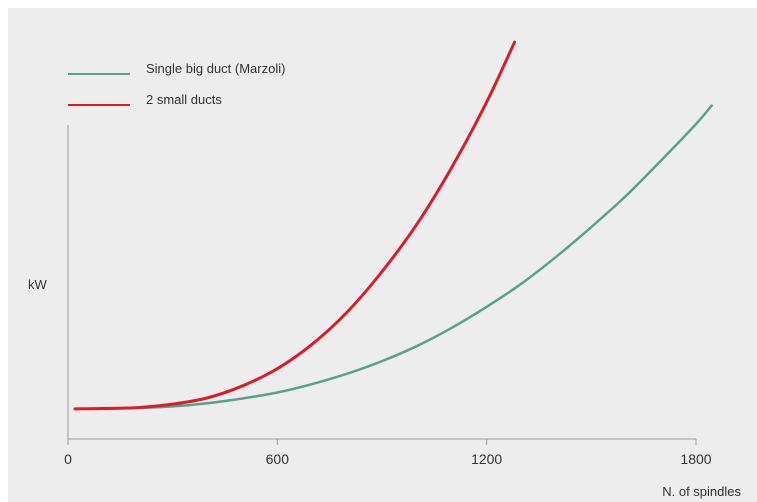 This screenshot has height=502, width=757. What do you see at coordinates (278, 459) in the screenshot?
I see `x-tick-label: 600` at bounding box center [278, 459].